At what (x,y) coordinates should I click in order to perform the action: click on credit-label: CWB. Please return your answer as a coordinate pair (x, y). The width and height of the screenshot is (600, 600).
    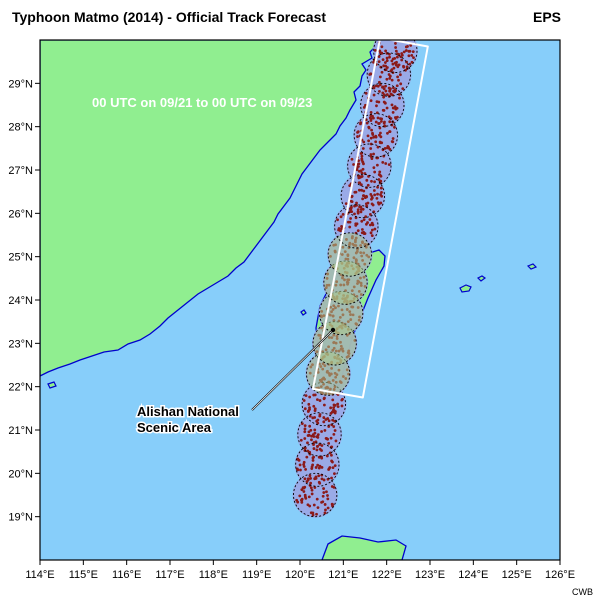
    Looking at the image, I should click on (582, 592).